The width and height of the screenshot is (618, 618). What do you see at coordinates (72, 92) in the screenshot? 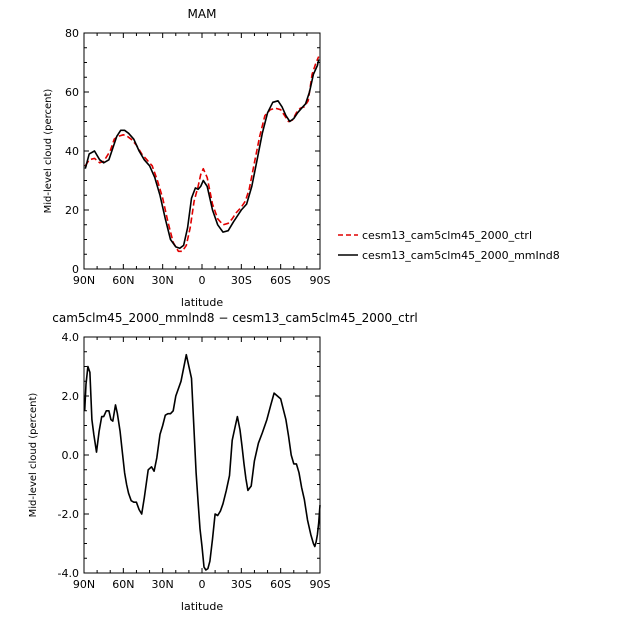
I see `y-tick-label: 60` at bounding box center [72, 92].